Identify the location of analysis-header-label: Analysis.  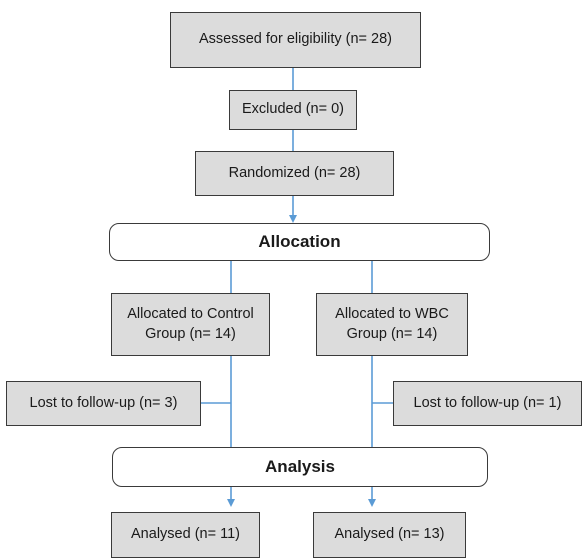
(300, 466).